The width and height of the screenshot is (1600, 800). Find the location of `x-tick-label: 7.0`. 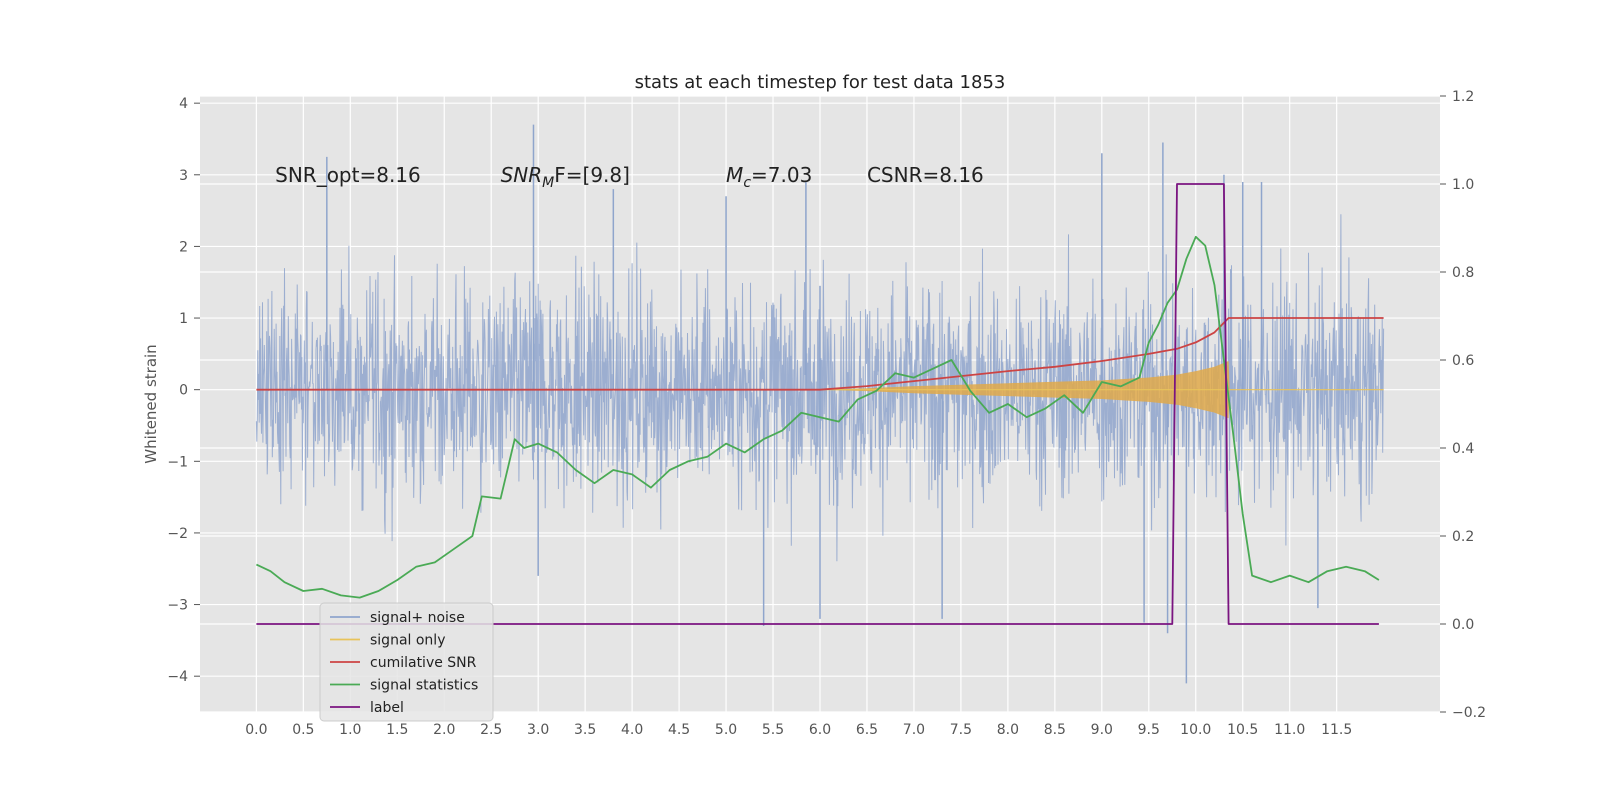

x-tick-label: 7.0 is located at coordinates (914, 730).